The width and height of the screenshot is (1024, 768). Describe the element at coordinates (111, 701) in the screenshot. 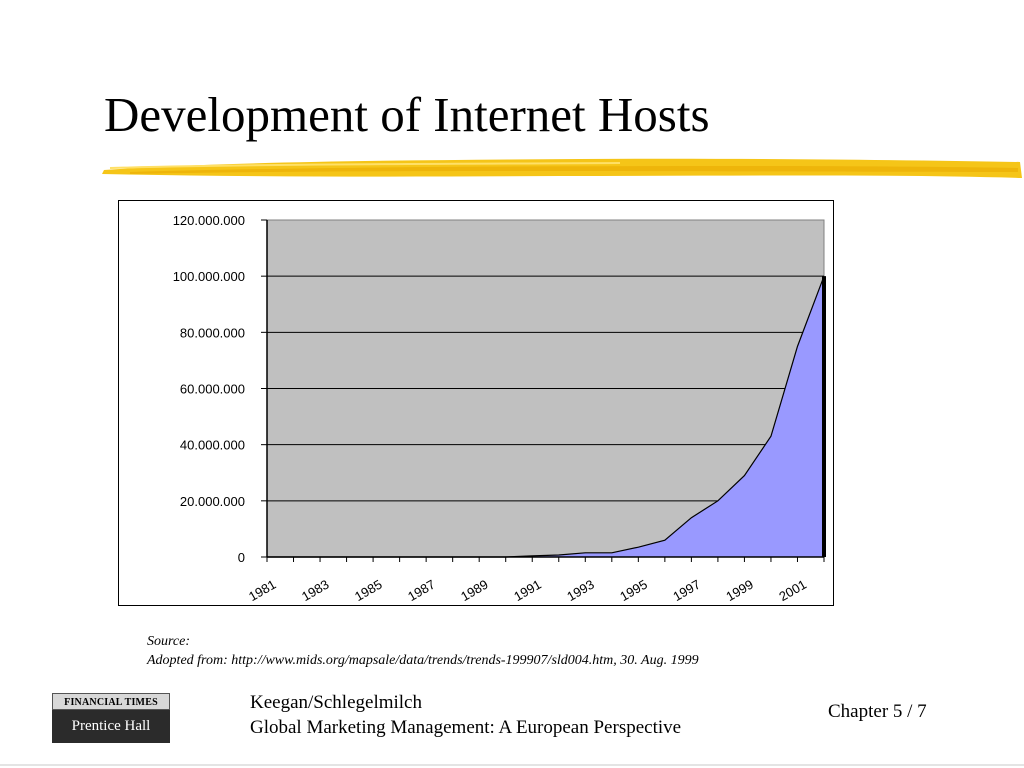

I see `logo-top-text: FINANCIAL TIMES` at that location.